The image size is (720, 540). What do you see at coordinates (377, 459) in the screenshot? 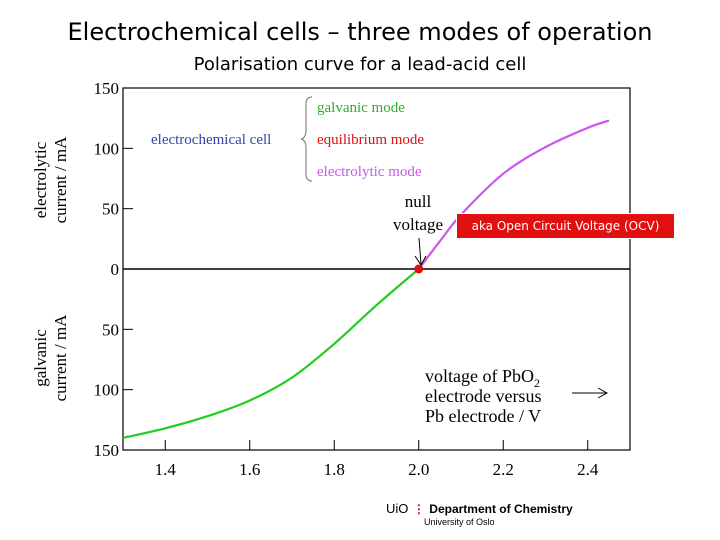
I see `x-axis-ticks: 1.4 1.6 1.8 2.0 2.2 2.4` at bounding box center [377, 459].